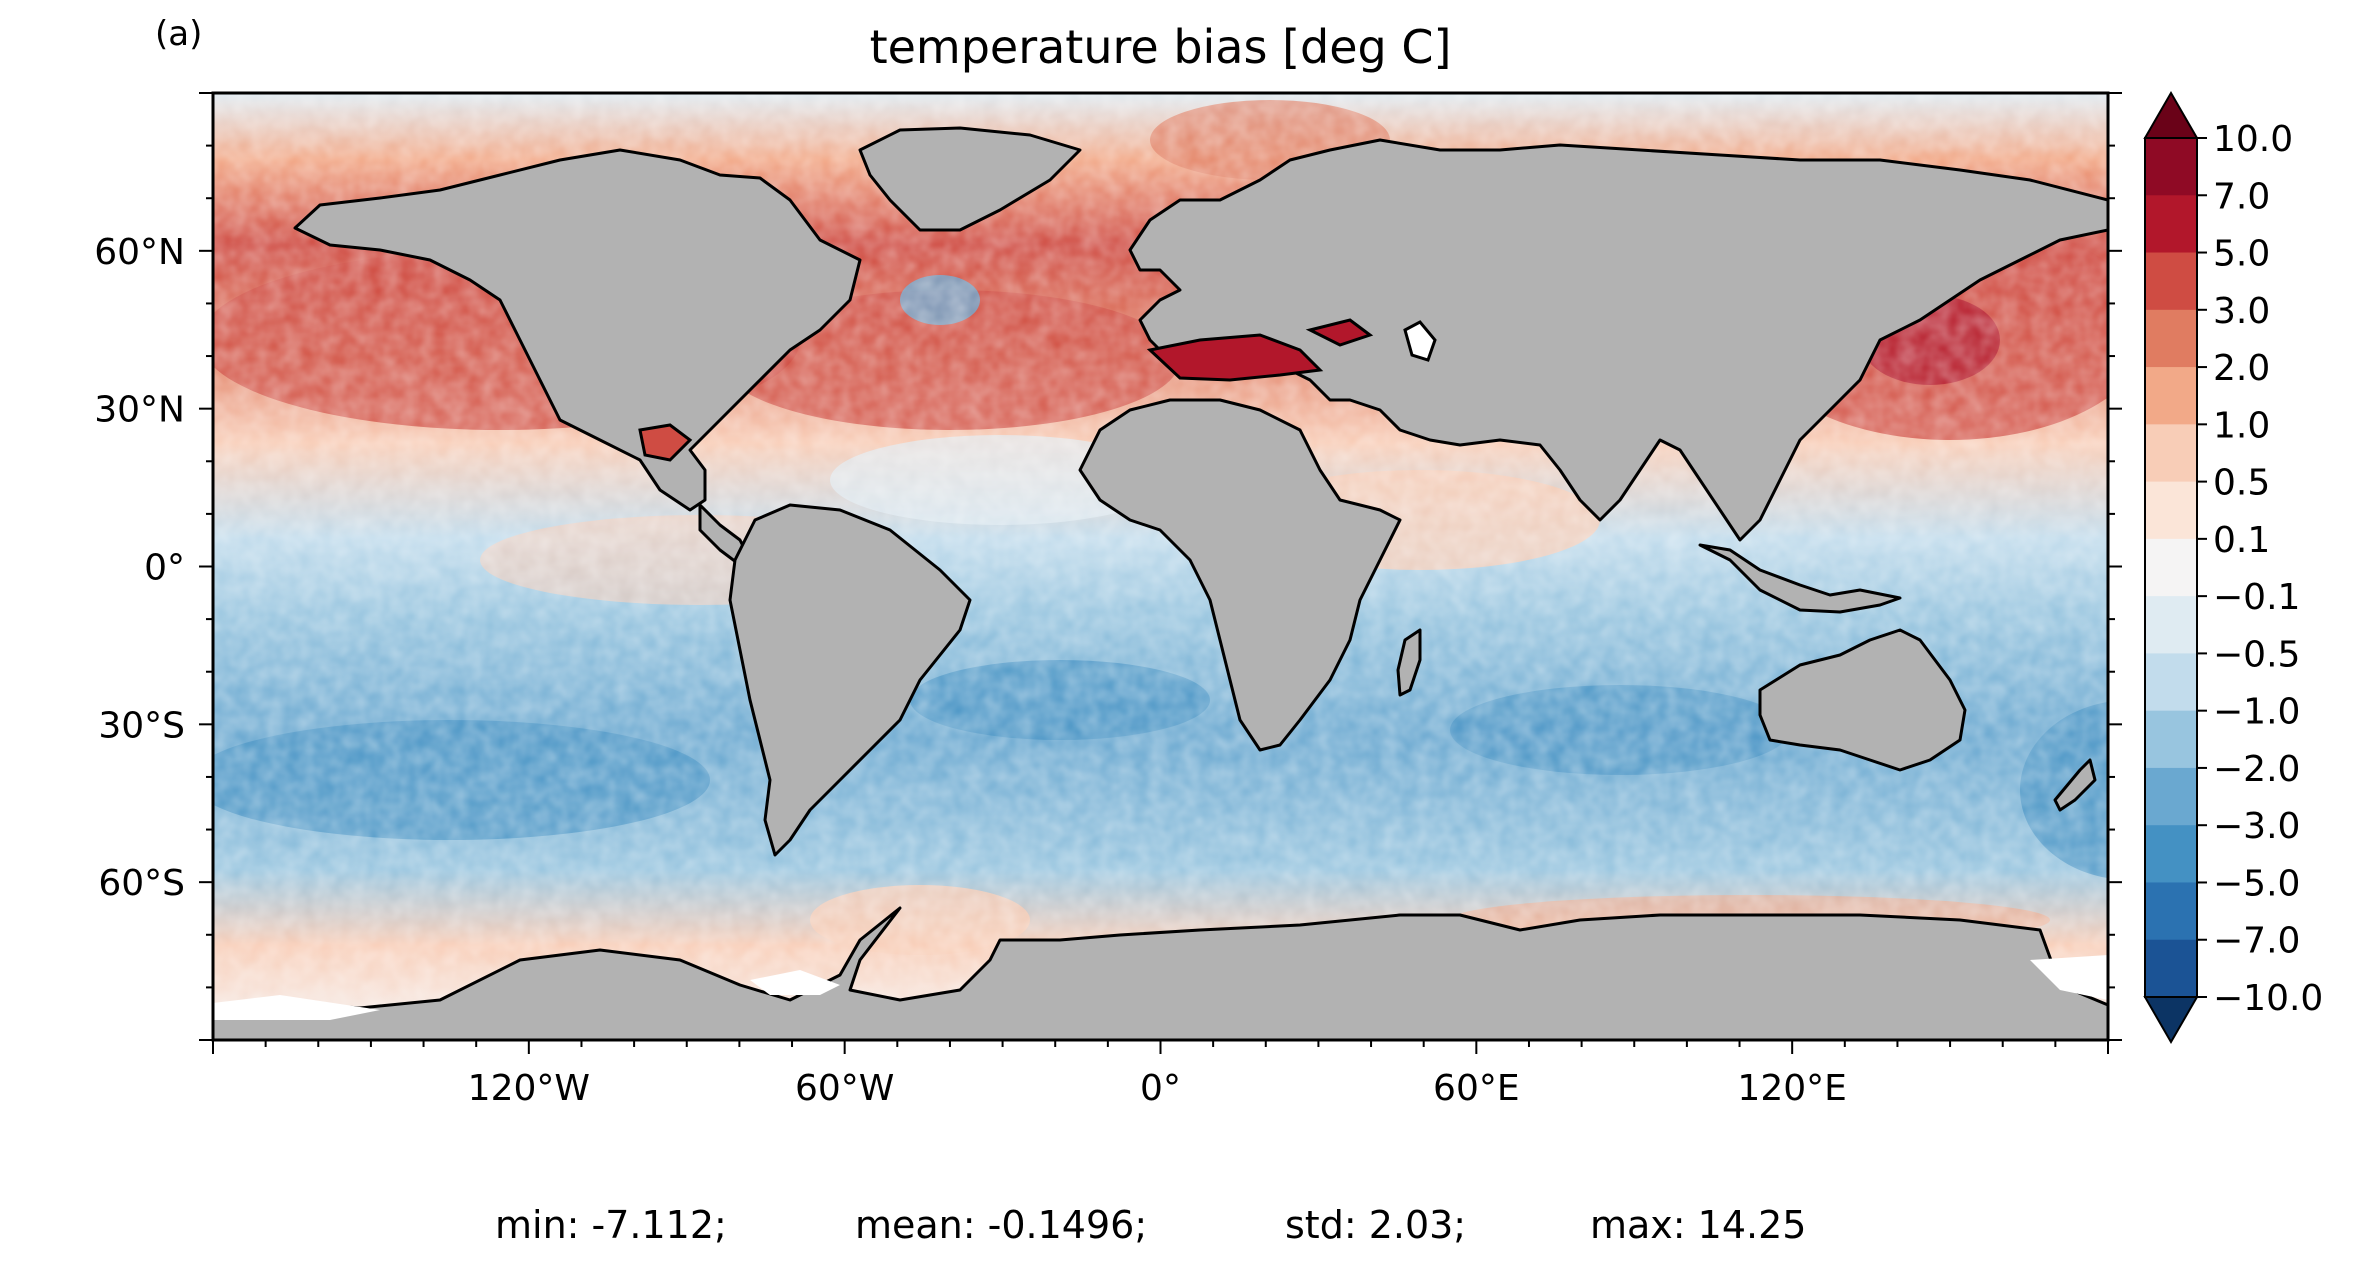 The height and width of the screenshot is (1263, 2362). What do you see at coordinates (844, 1088) in the screenshot?
I see `x-tick-label: 60°W` at bounding box center [844, 1088].